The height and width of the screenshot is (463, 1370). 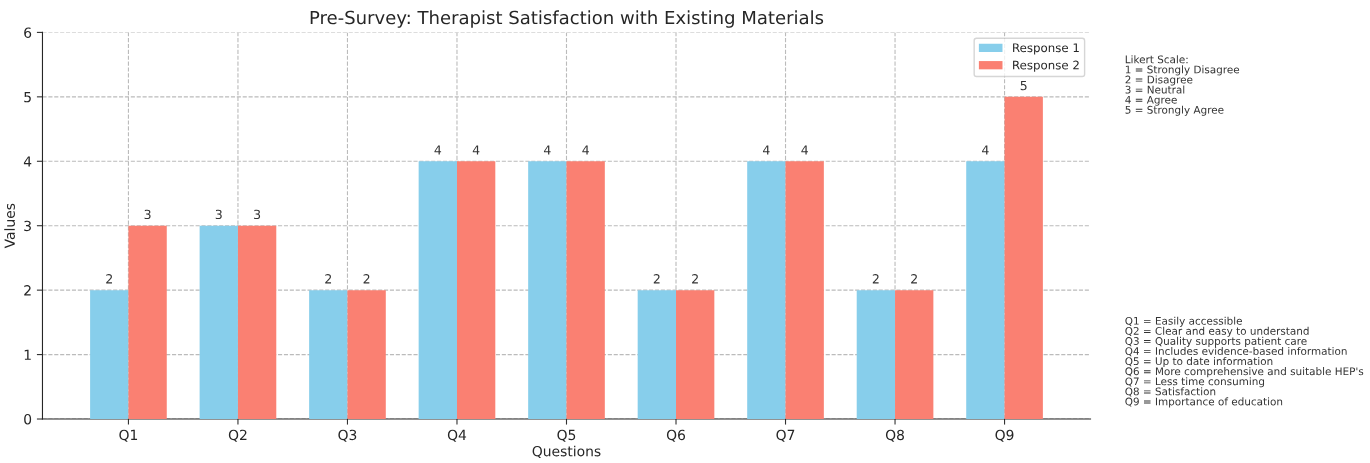 What do you see at coordinates (894, 435) in the screenshot?
I see `x-tick-label: Q8` at bounding box center [894, 435].